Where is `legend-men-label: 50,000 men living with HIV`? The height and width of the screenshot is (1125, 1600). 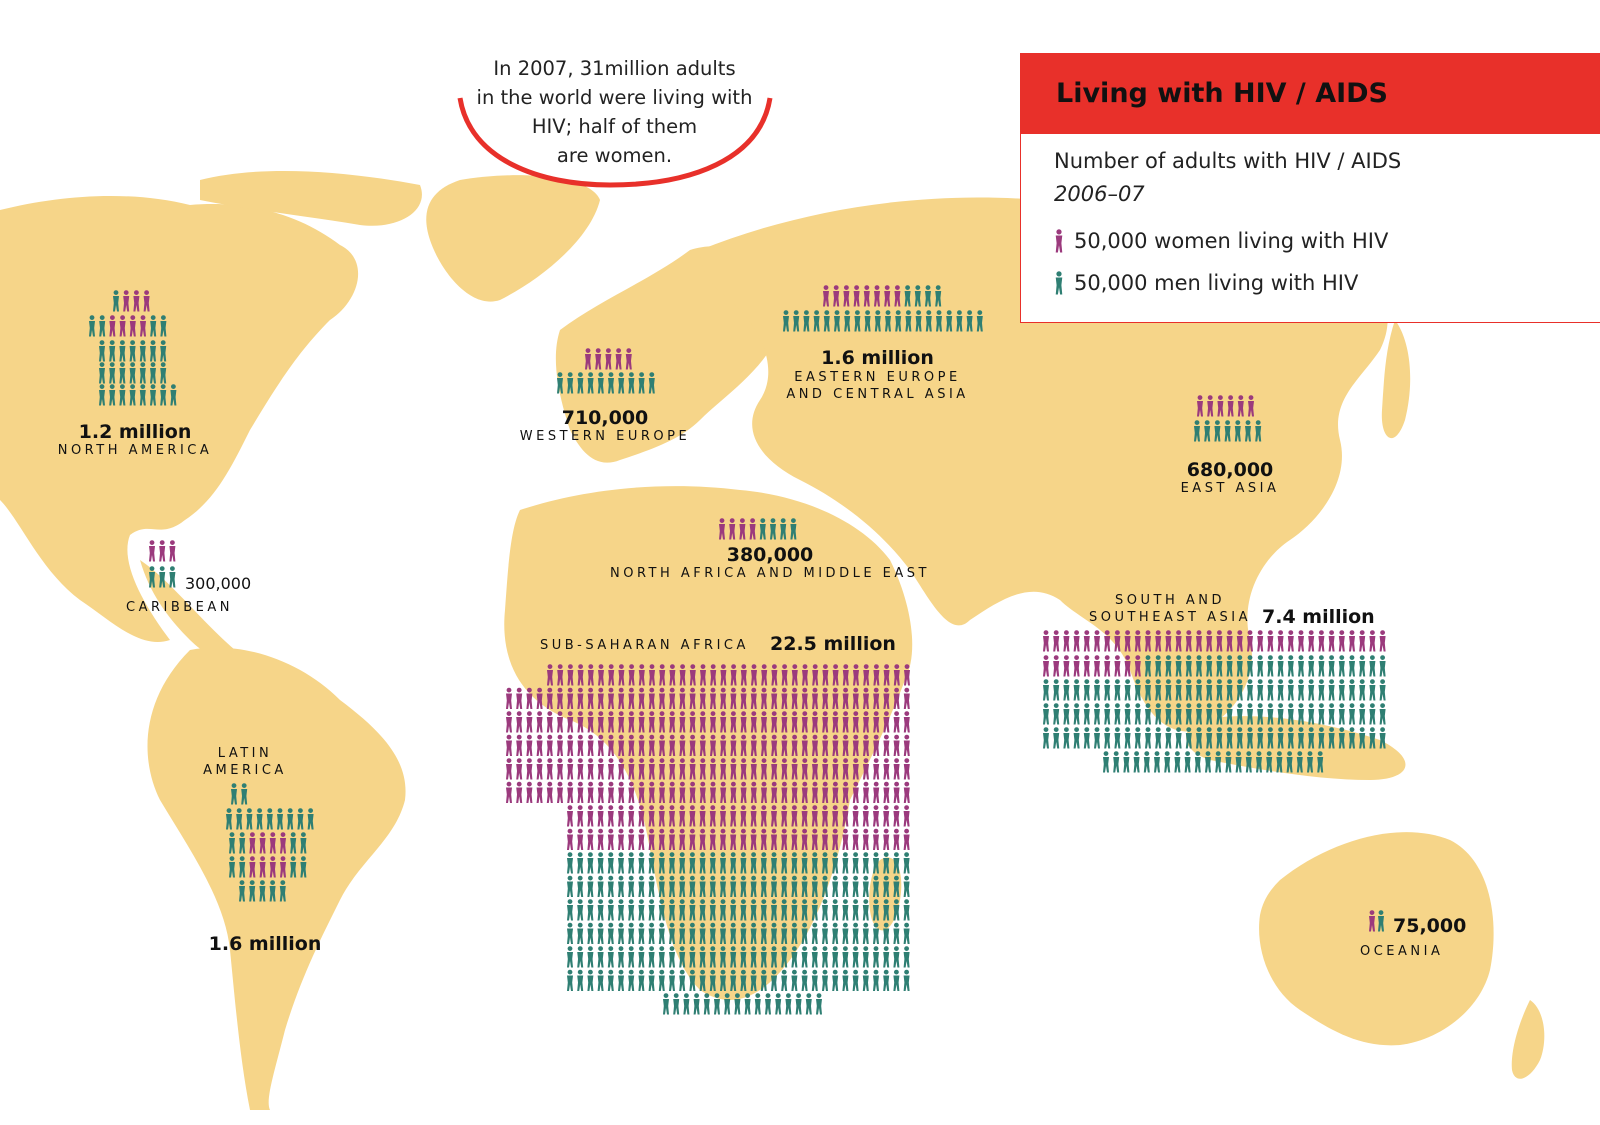
legend-men-label: 50,000 men living with HIV is located at coordinates (1216, 283).